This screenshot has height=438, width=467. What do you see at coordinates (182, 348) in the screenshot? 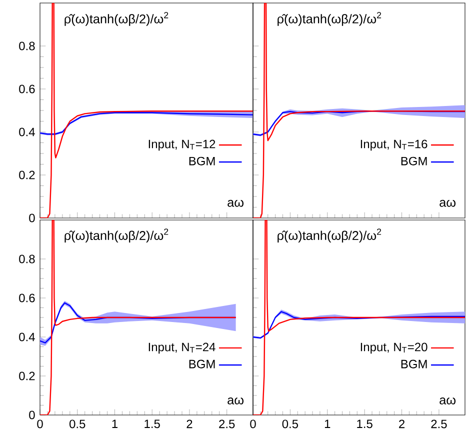
I see `legend-label: Input, N$_{T}$=24` at bounding box center [182, 348].